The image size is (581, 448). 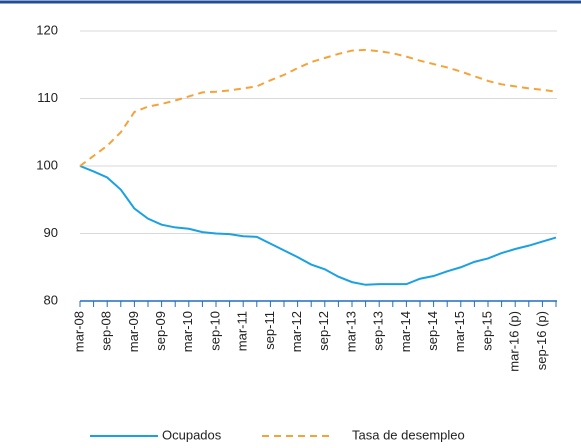 What do you see at coordinates (160, 331) in the screenshot?
I see `x-tick-label: sep-09` at bounding box center [160, 331].